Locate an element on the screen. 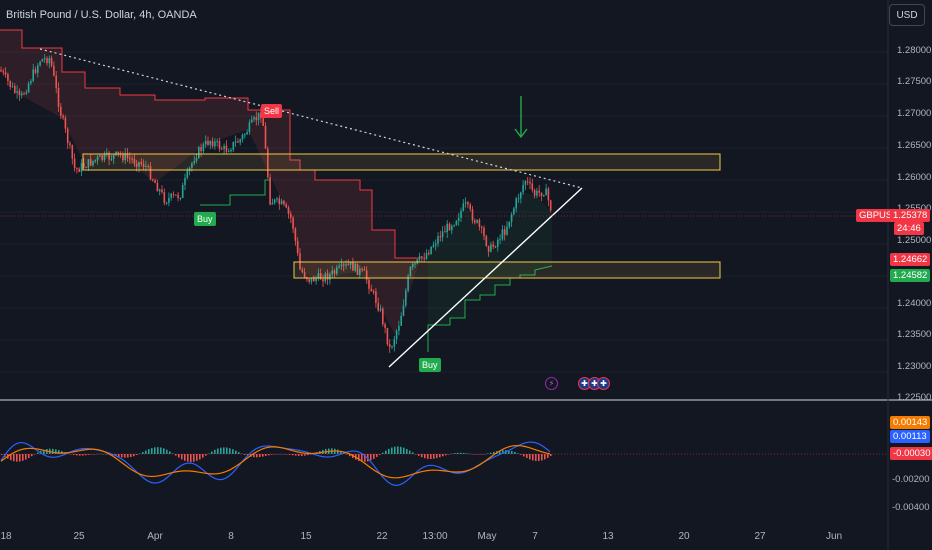 This screenshot has width=932, height=550. price-label: 1.24000 is located at coordinates (914, 303).